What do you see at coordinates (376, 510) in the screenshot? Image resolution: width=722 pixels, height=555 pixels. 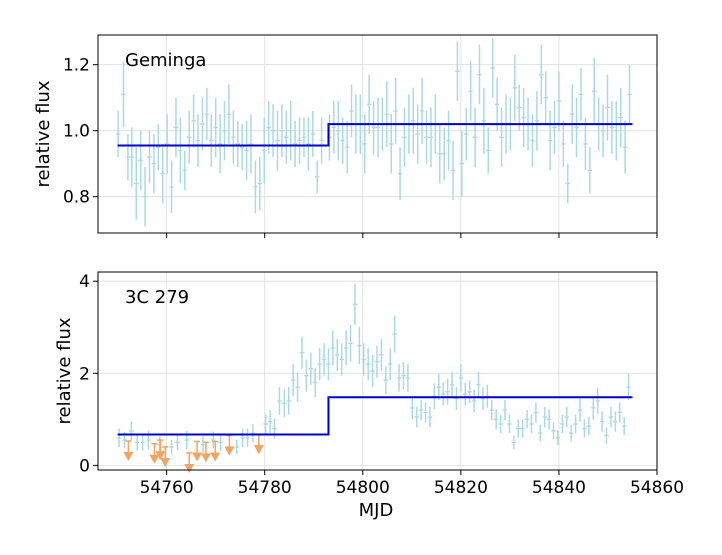 I see `x-axis-label: MJD` at bounding box center [376, 510].